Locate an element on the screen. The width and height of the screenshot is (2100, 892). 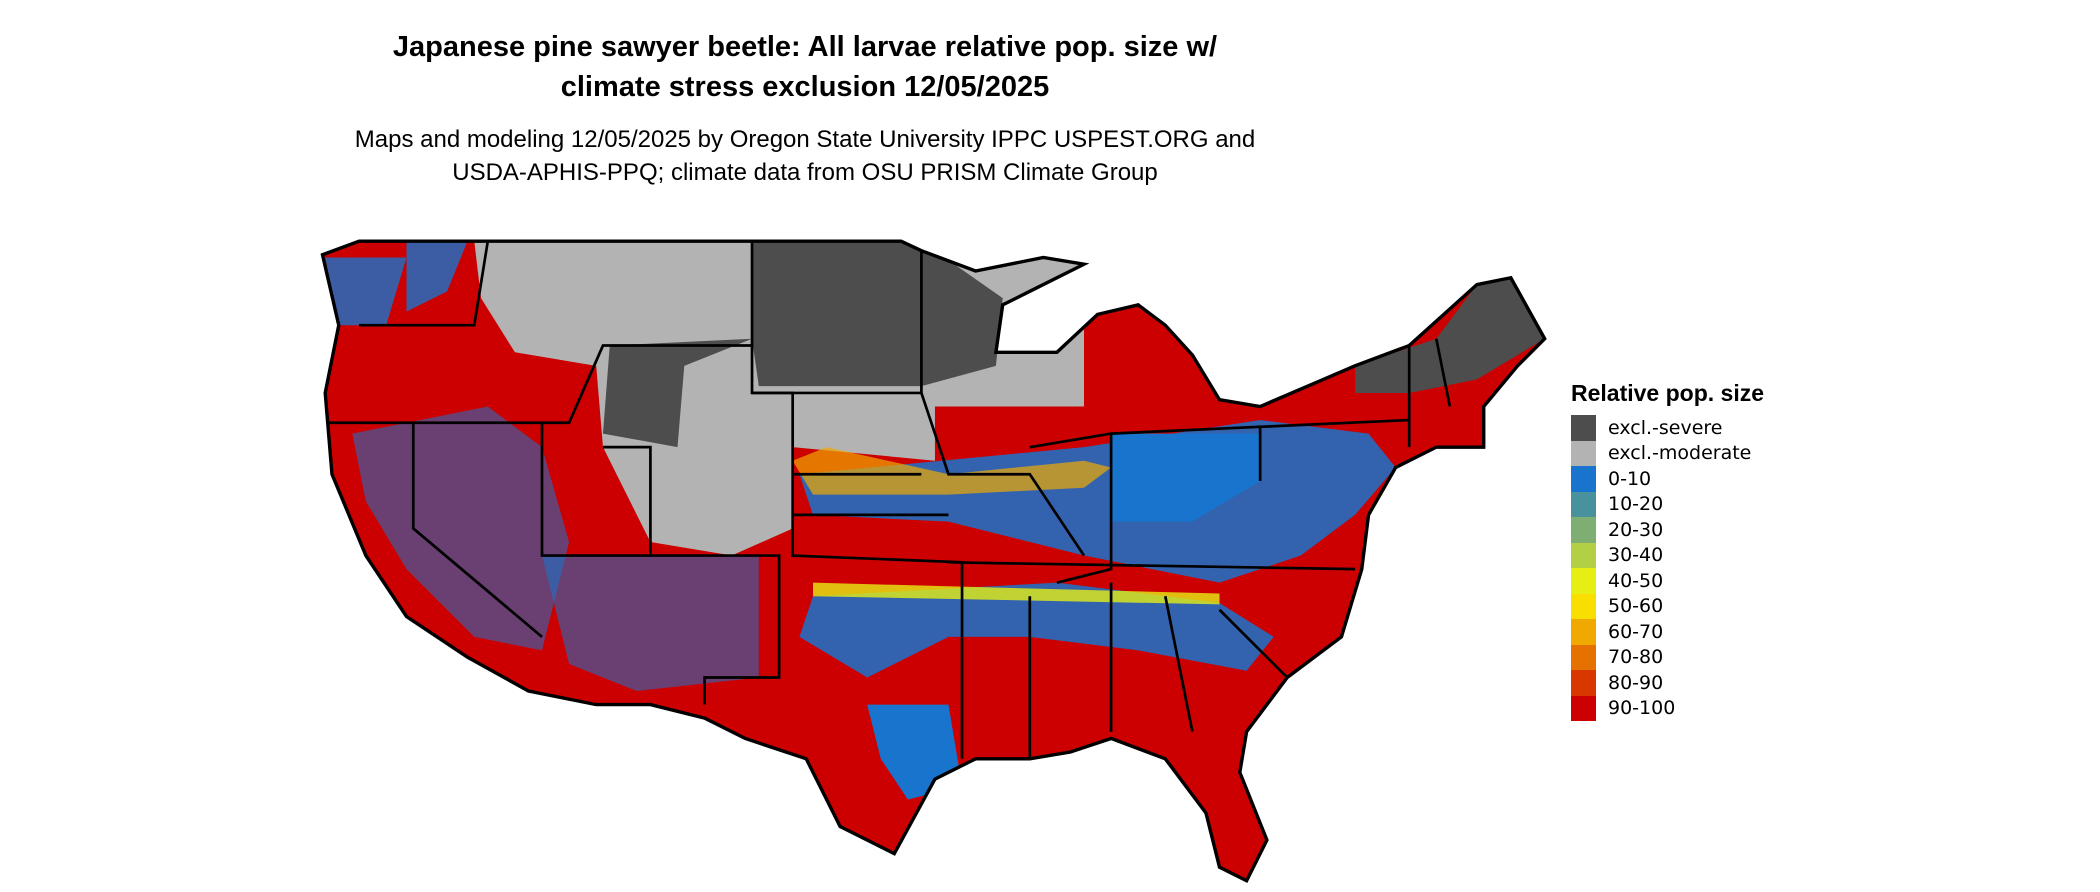
legend-item: 60-70 is located at coordinates (1667, 632).